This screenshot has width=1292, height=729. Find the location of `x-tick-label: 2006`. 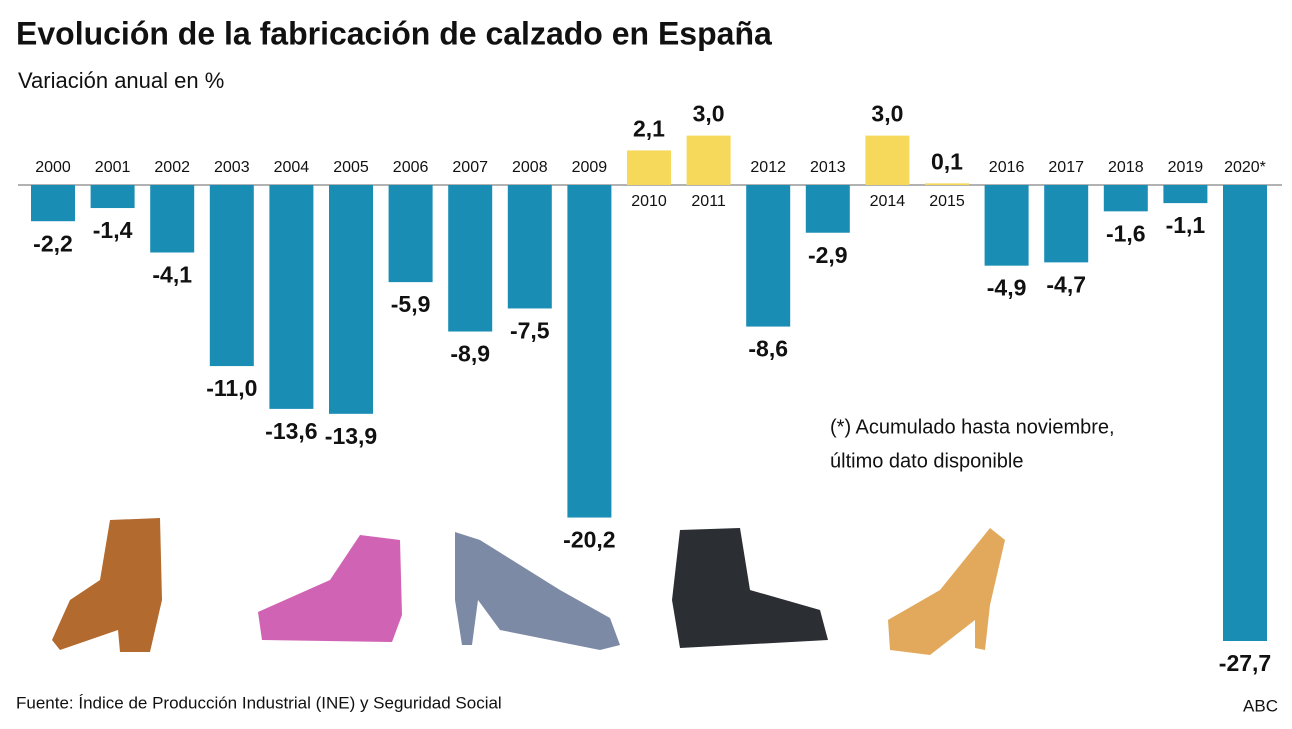

x-tick-label: 2006 is located at coordinates (411, 167).